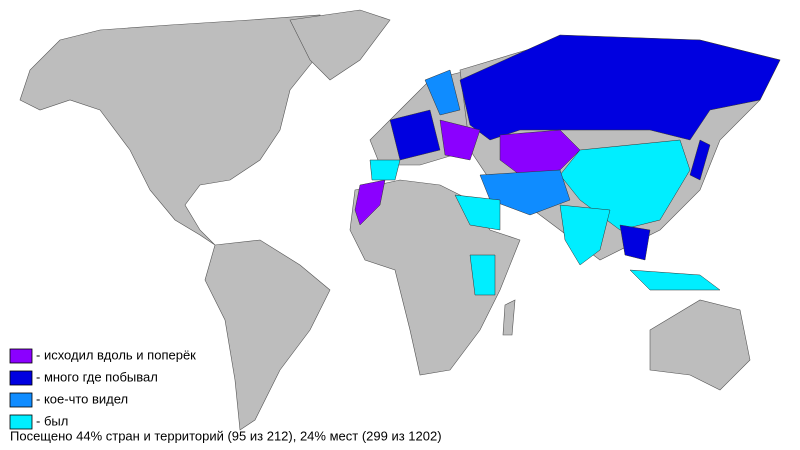 The image size is (800, 450). Describe the element at coordinates (340, 45) in the screenshot. I see `greenland` at that location.